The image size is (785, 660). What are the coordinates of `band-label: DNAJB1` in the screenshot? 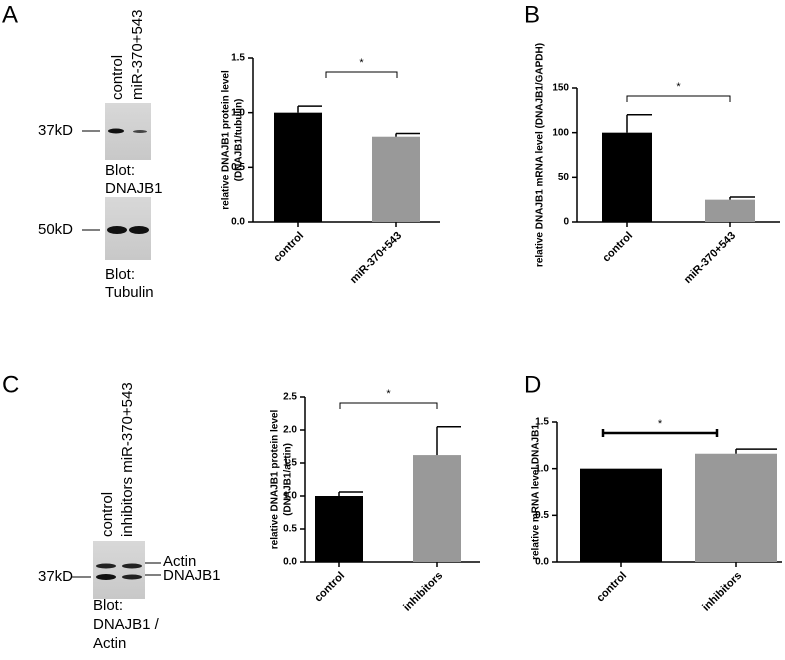 It's located at (192, 575).